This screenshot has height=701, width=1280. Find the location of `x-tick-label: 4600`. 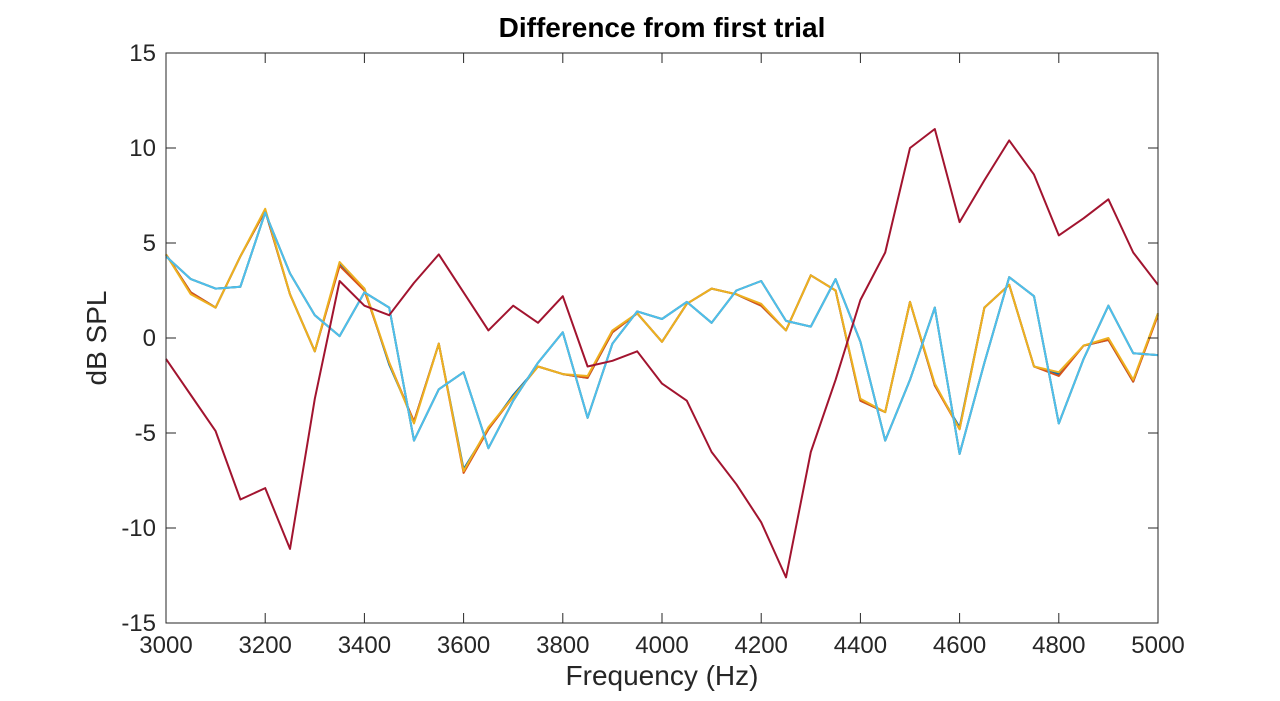

x-tick-label: 4600 is located at coordinates (959, 645).